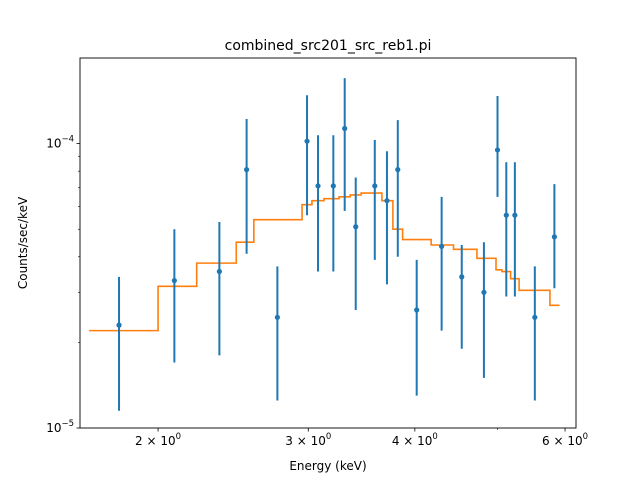 The width and height of the screenshot is (640, 480). Describe the element at coordinates (23, 242) in the screenshot. I see `y-axis-label: Counts/sec/keV` at that location.